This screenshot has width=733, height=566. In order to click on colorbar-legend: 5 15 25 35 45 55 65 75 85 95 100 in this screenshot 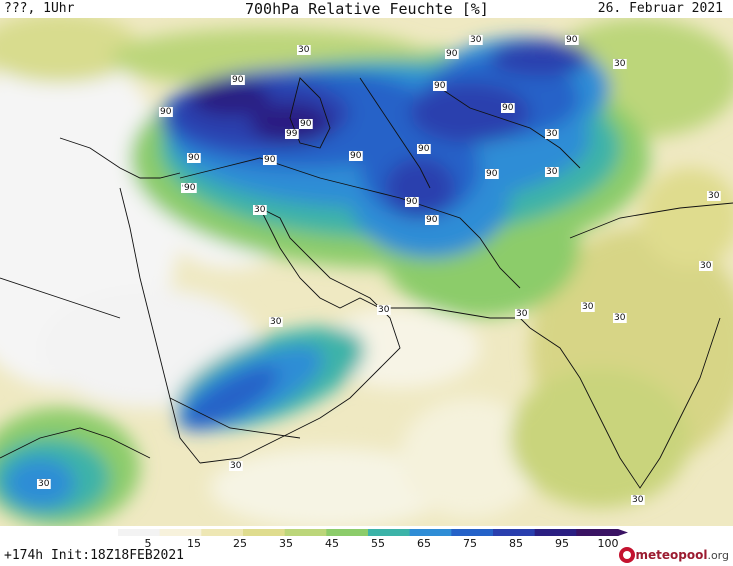, I will do `click(373, 538)`.